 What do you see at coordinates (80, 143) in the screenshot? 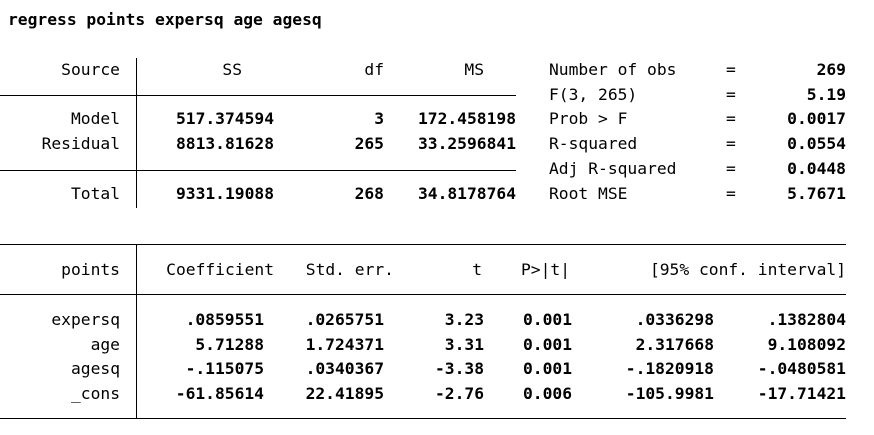
I see `anova-source: Residual` at bounding box center [80, 143].